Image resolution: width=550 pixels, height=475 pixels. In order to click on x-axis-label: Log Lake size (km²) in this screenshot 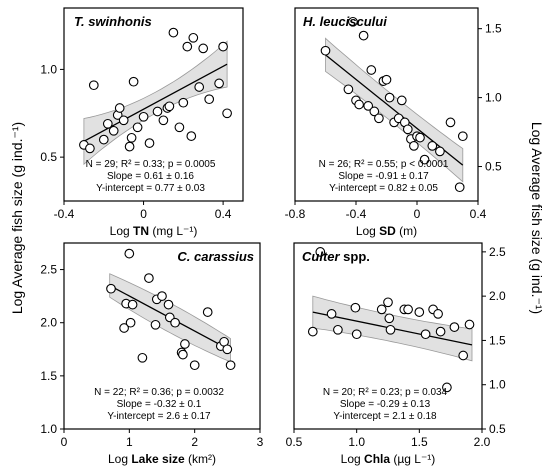, I will do `click(162, 459)`.